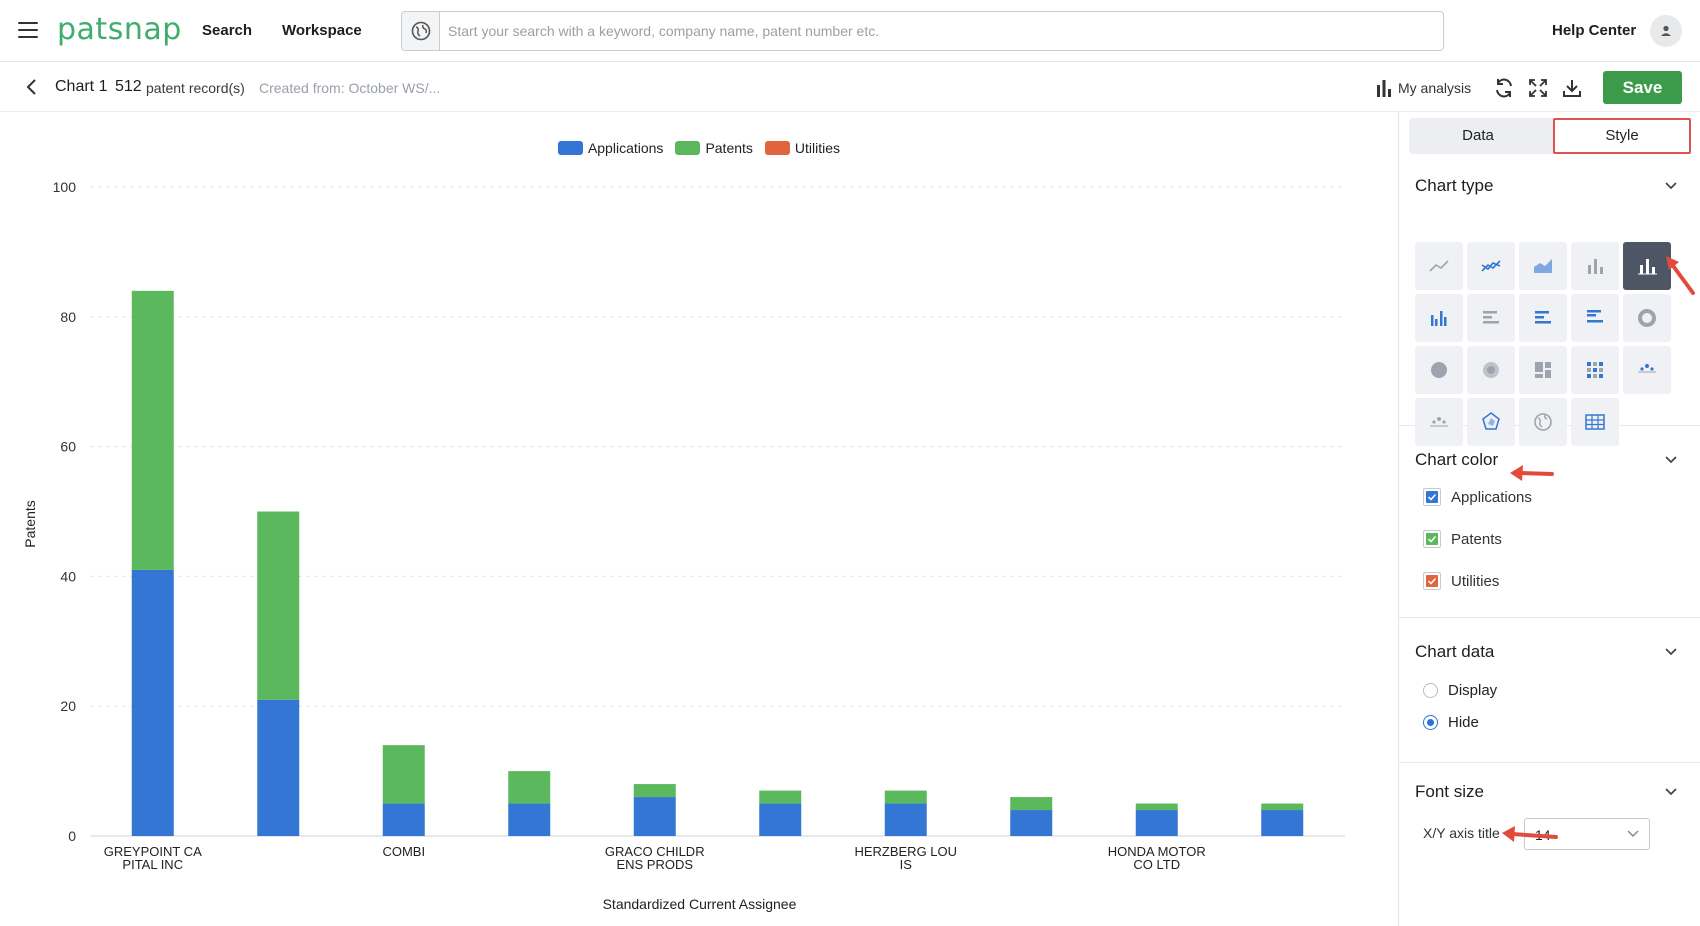 The image size is (1700, 926). What do you see at coordinates (68, 576) in the screenshot?
I see `y-tick-label: 40` at bounding box center [68, 576].